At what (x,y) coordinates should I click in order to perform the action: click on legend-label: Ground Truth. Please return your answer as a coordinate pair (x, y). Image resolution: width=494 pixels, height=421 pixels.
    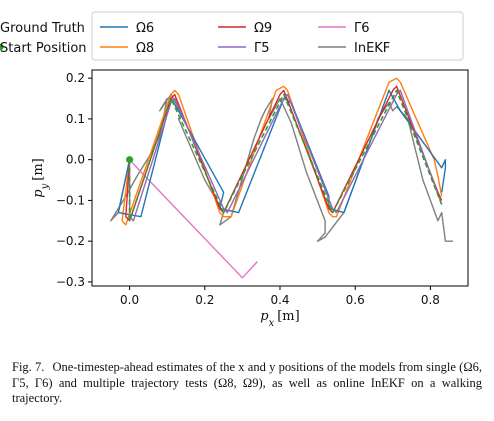
    Looking at the image, I should click on (42, 28).